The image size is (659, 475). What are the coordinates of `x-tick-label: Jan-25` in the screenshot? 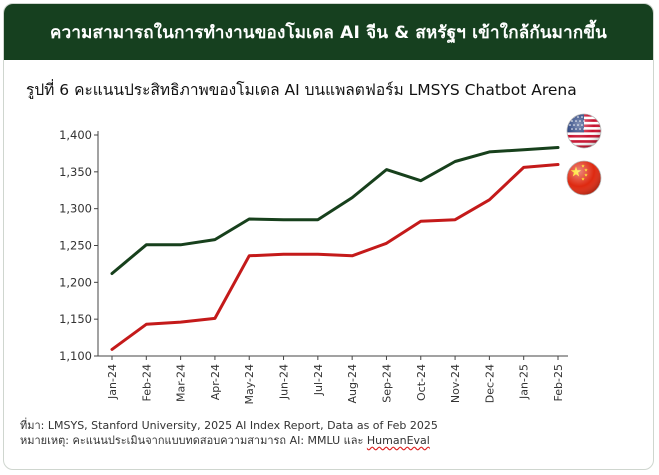 It's located at (524, 382).